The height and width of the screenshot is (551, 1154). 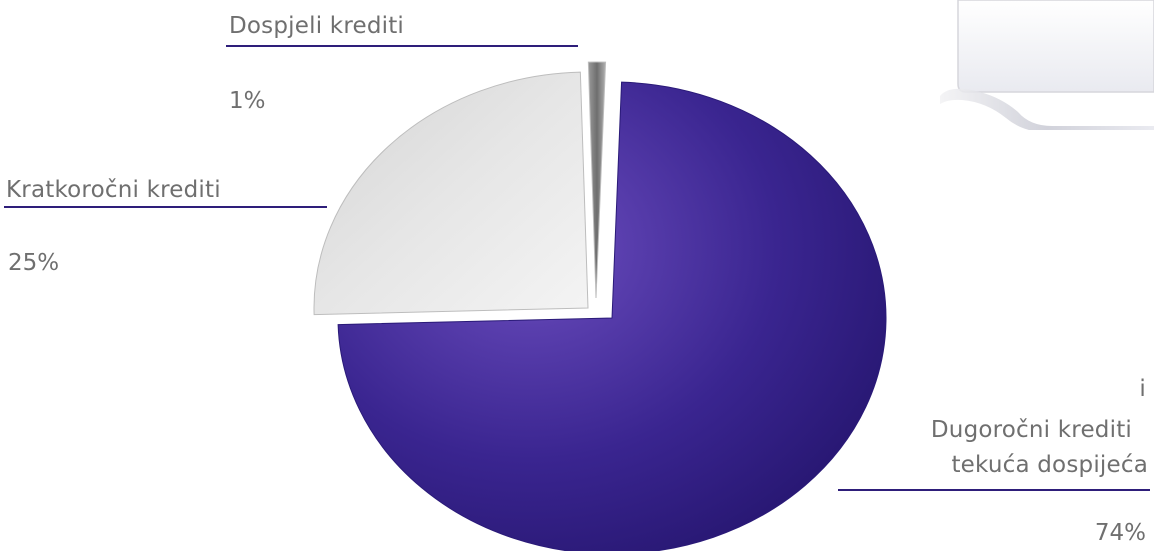 What do you see at coordinates (451, 193) in the screenshot?
I see `slice-kratkorocni-krediti` at bounding box center [451, 193].